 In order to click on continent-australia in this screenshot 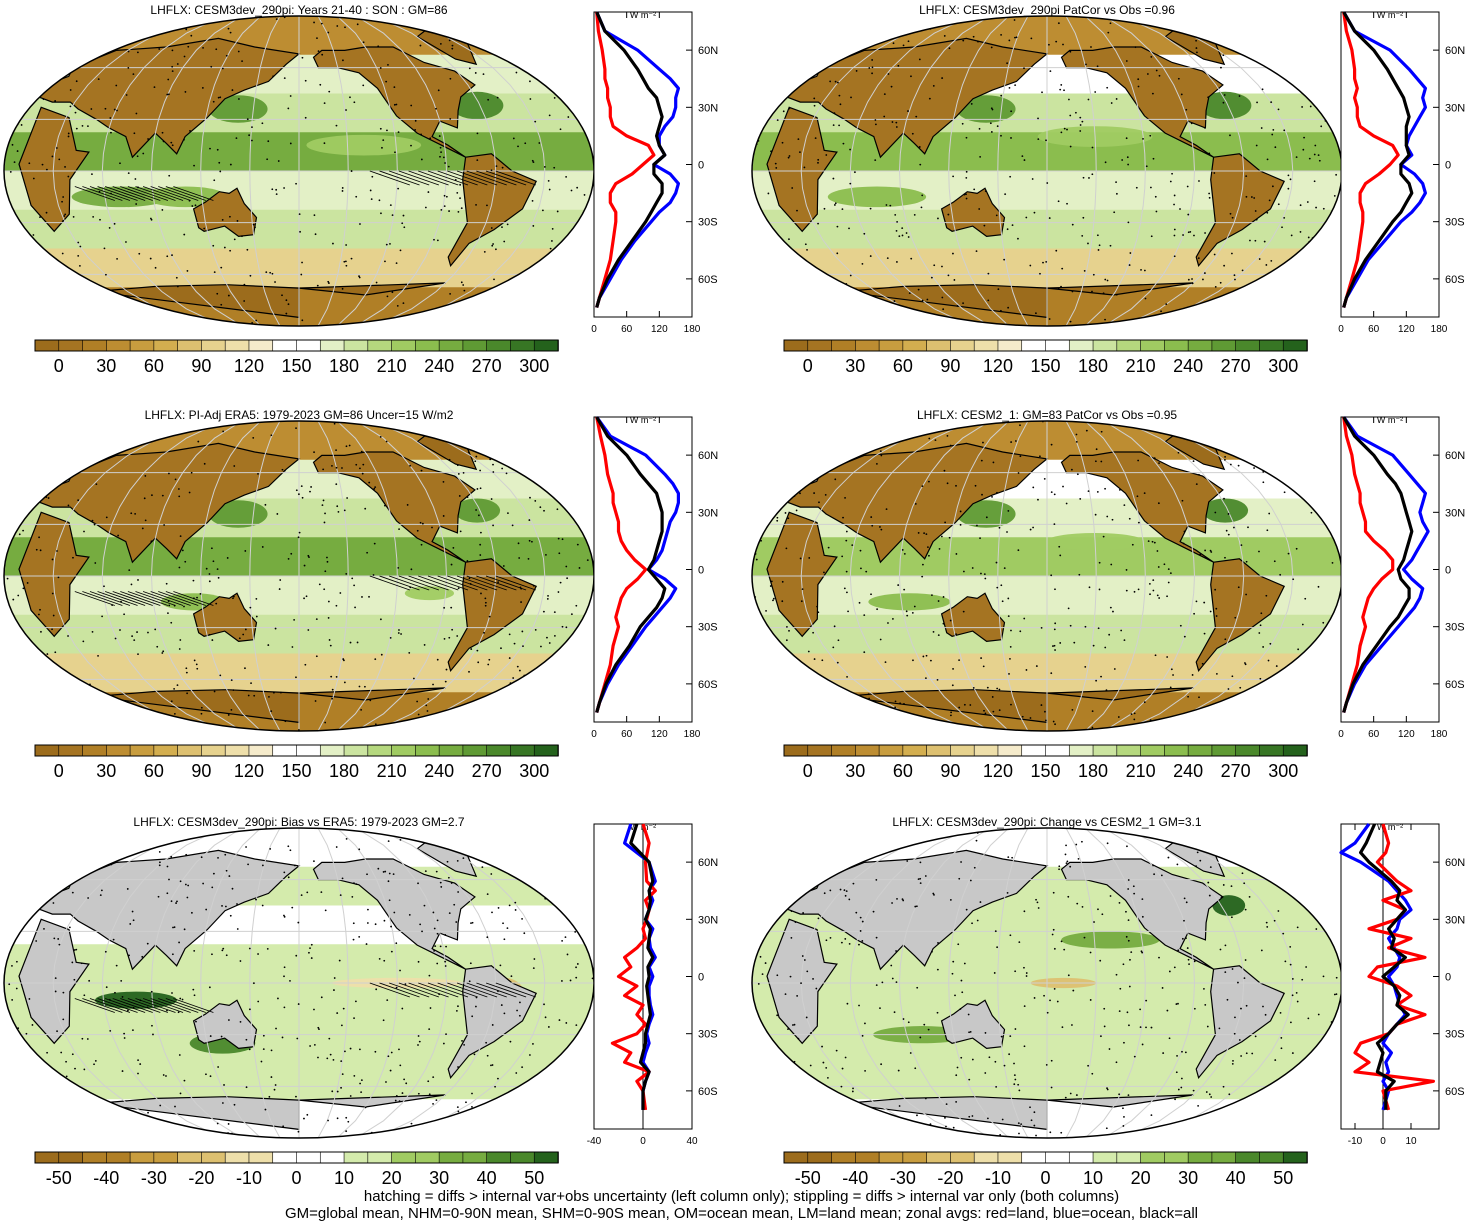, I will do `click(225, 212)`.